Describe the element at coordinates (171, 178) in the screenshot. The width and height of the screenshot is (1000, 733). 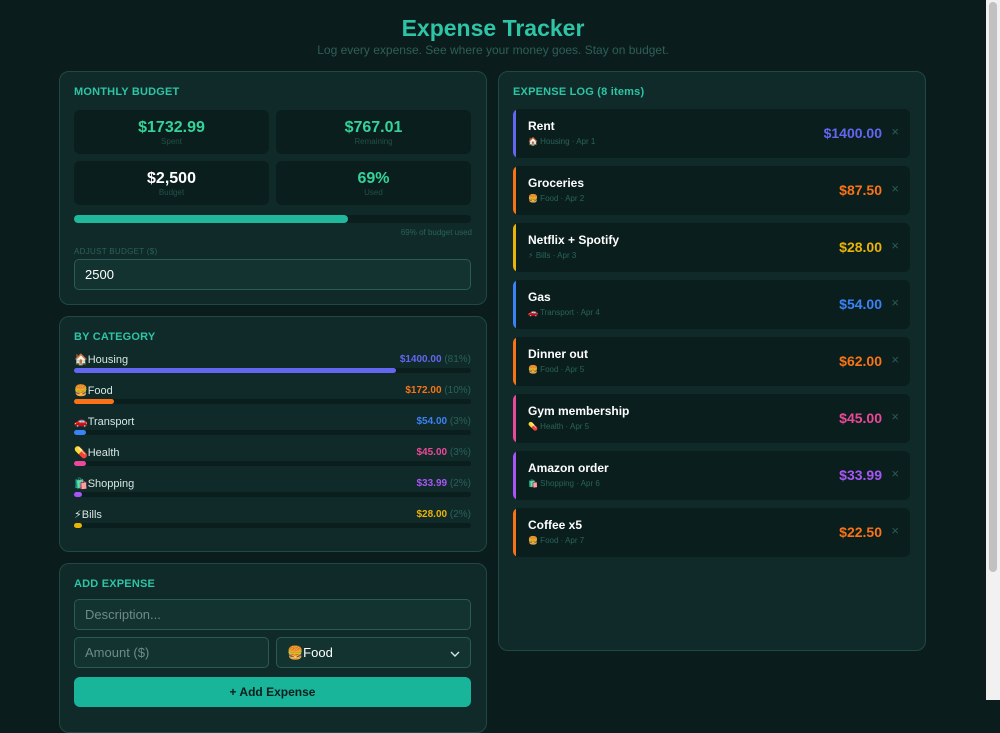
I see `budget-value: $2,500` at that location.